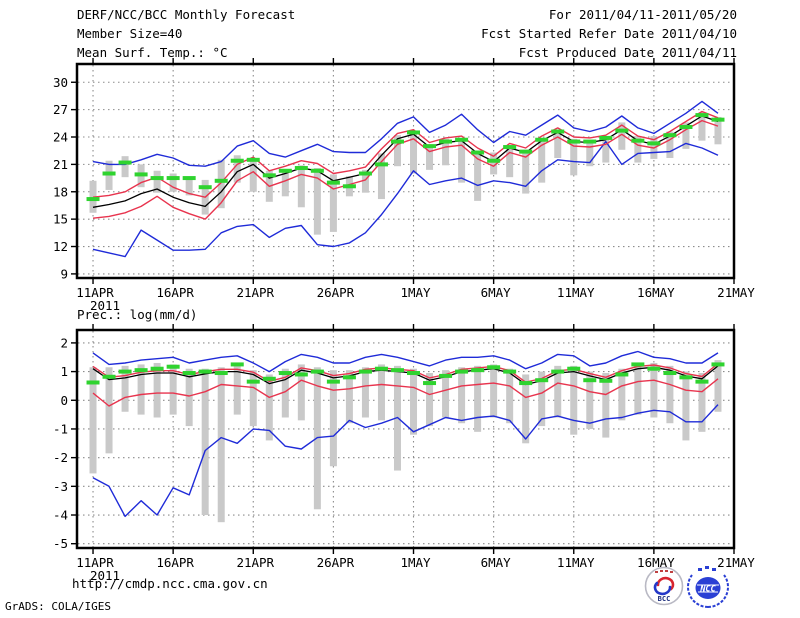 This screenshot has width=800, height=618. Describe the element at coordinates (64, 371) in the screenshot. I see `y-tick-label: 1` at that location.